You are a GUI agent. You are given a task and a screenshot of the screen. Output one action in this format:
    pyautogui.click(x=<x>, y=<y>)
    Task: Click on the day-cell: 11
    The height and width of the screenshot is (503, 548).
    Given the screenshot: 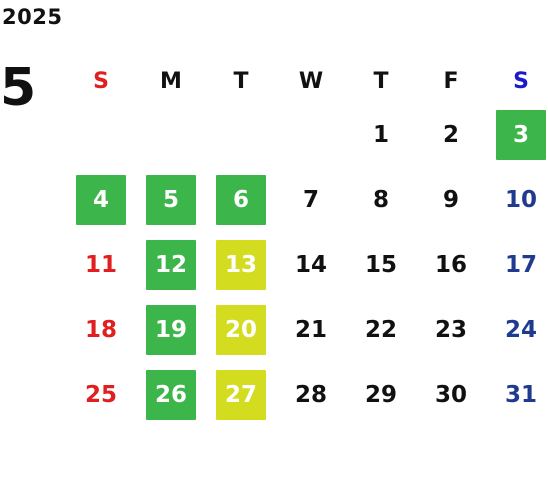 What is the action you would take?
    pyautogui.click(x=100, y=264)
    